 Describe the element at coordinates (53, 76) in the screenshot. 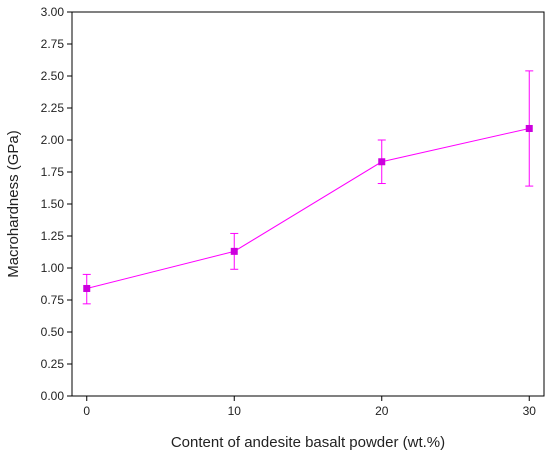

I see `y-tick-label: 2.50` at that location.